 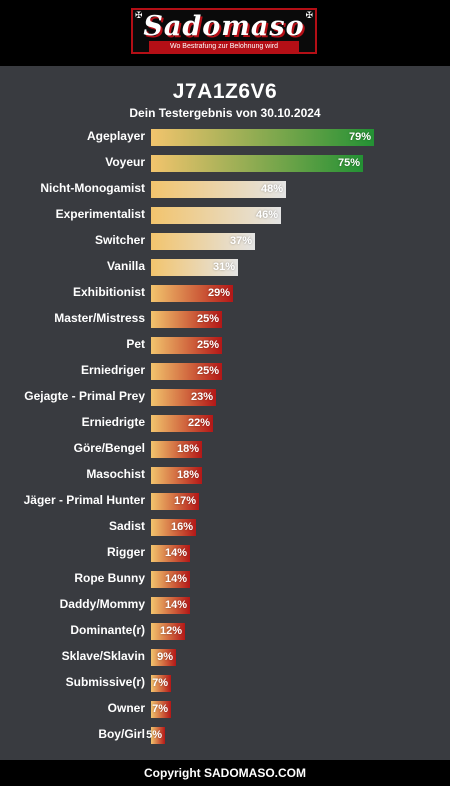 I want to click on result-row: Masochist 18%, so click(x=225, y=475).